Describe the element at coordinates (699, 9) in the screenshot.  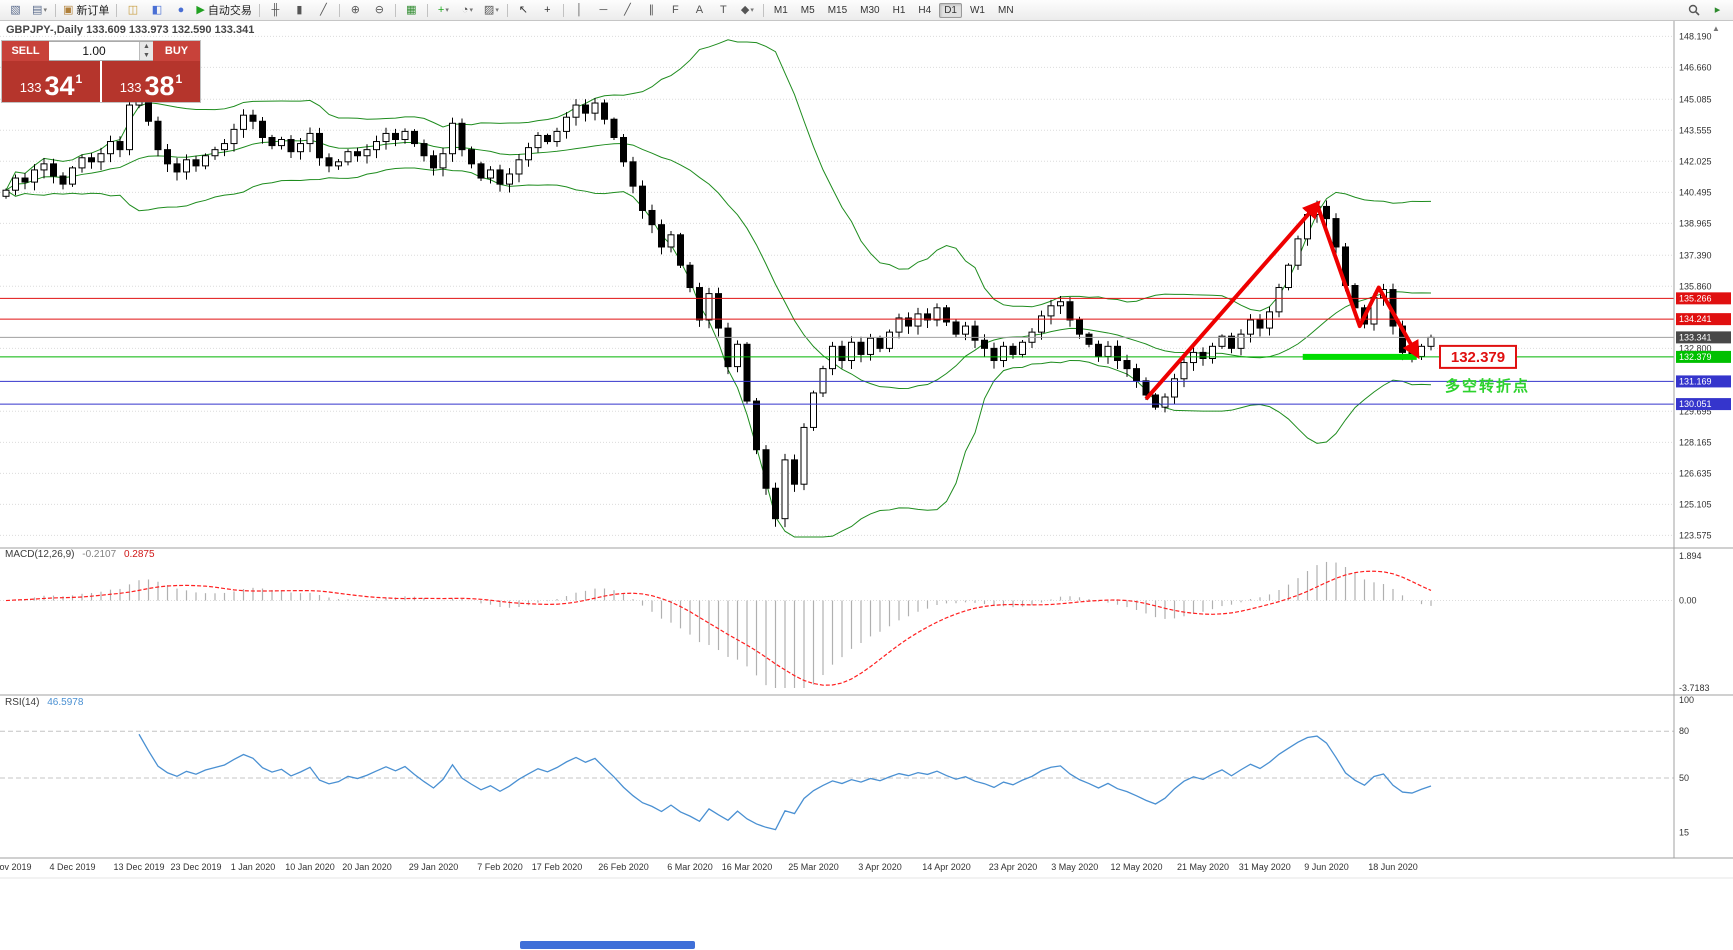
I see `text-icon: A` at that location.